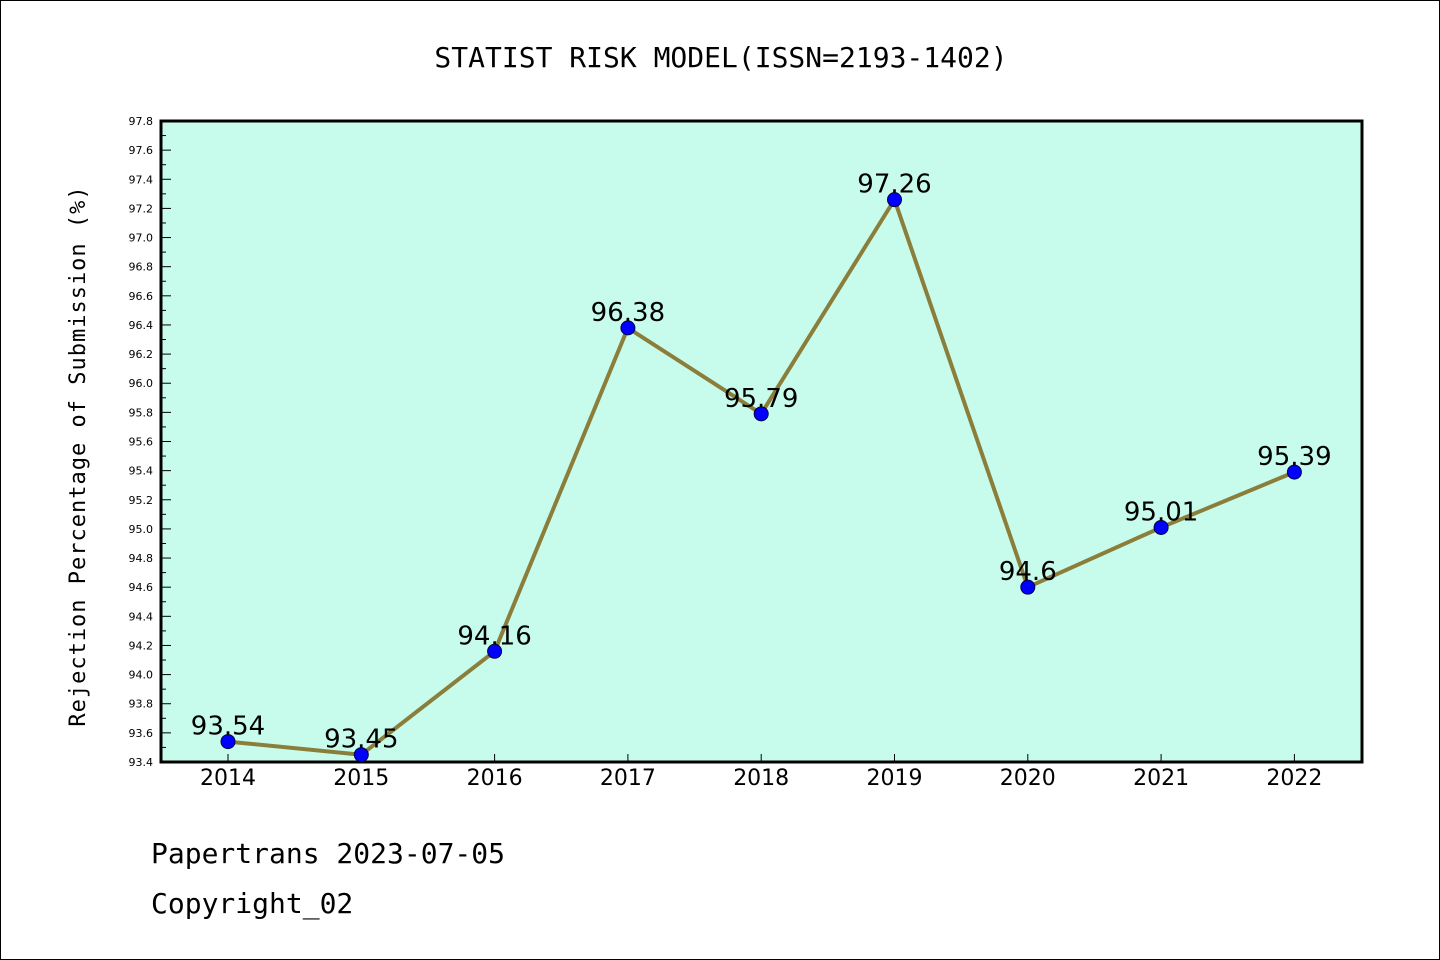 The width and height of the screenshot is (1440, 960). I want to click on y-axis-label: Rejection Percentage of Submission (%), so click(78, 455).